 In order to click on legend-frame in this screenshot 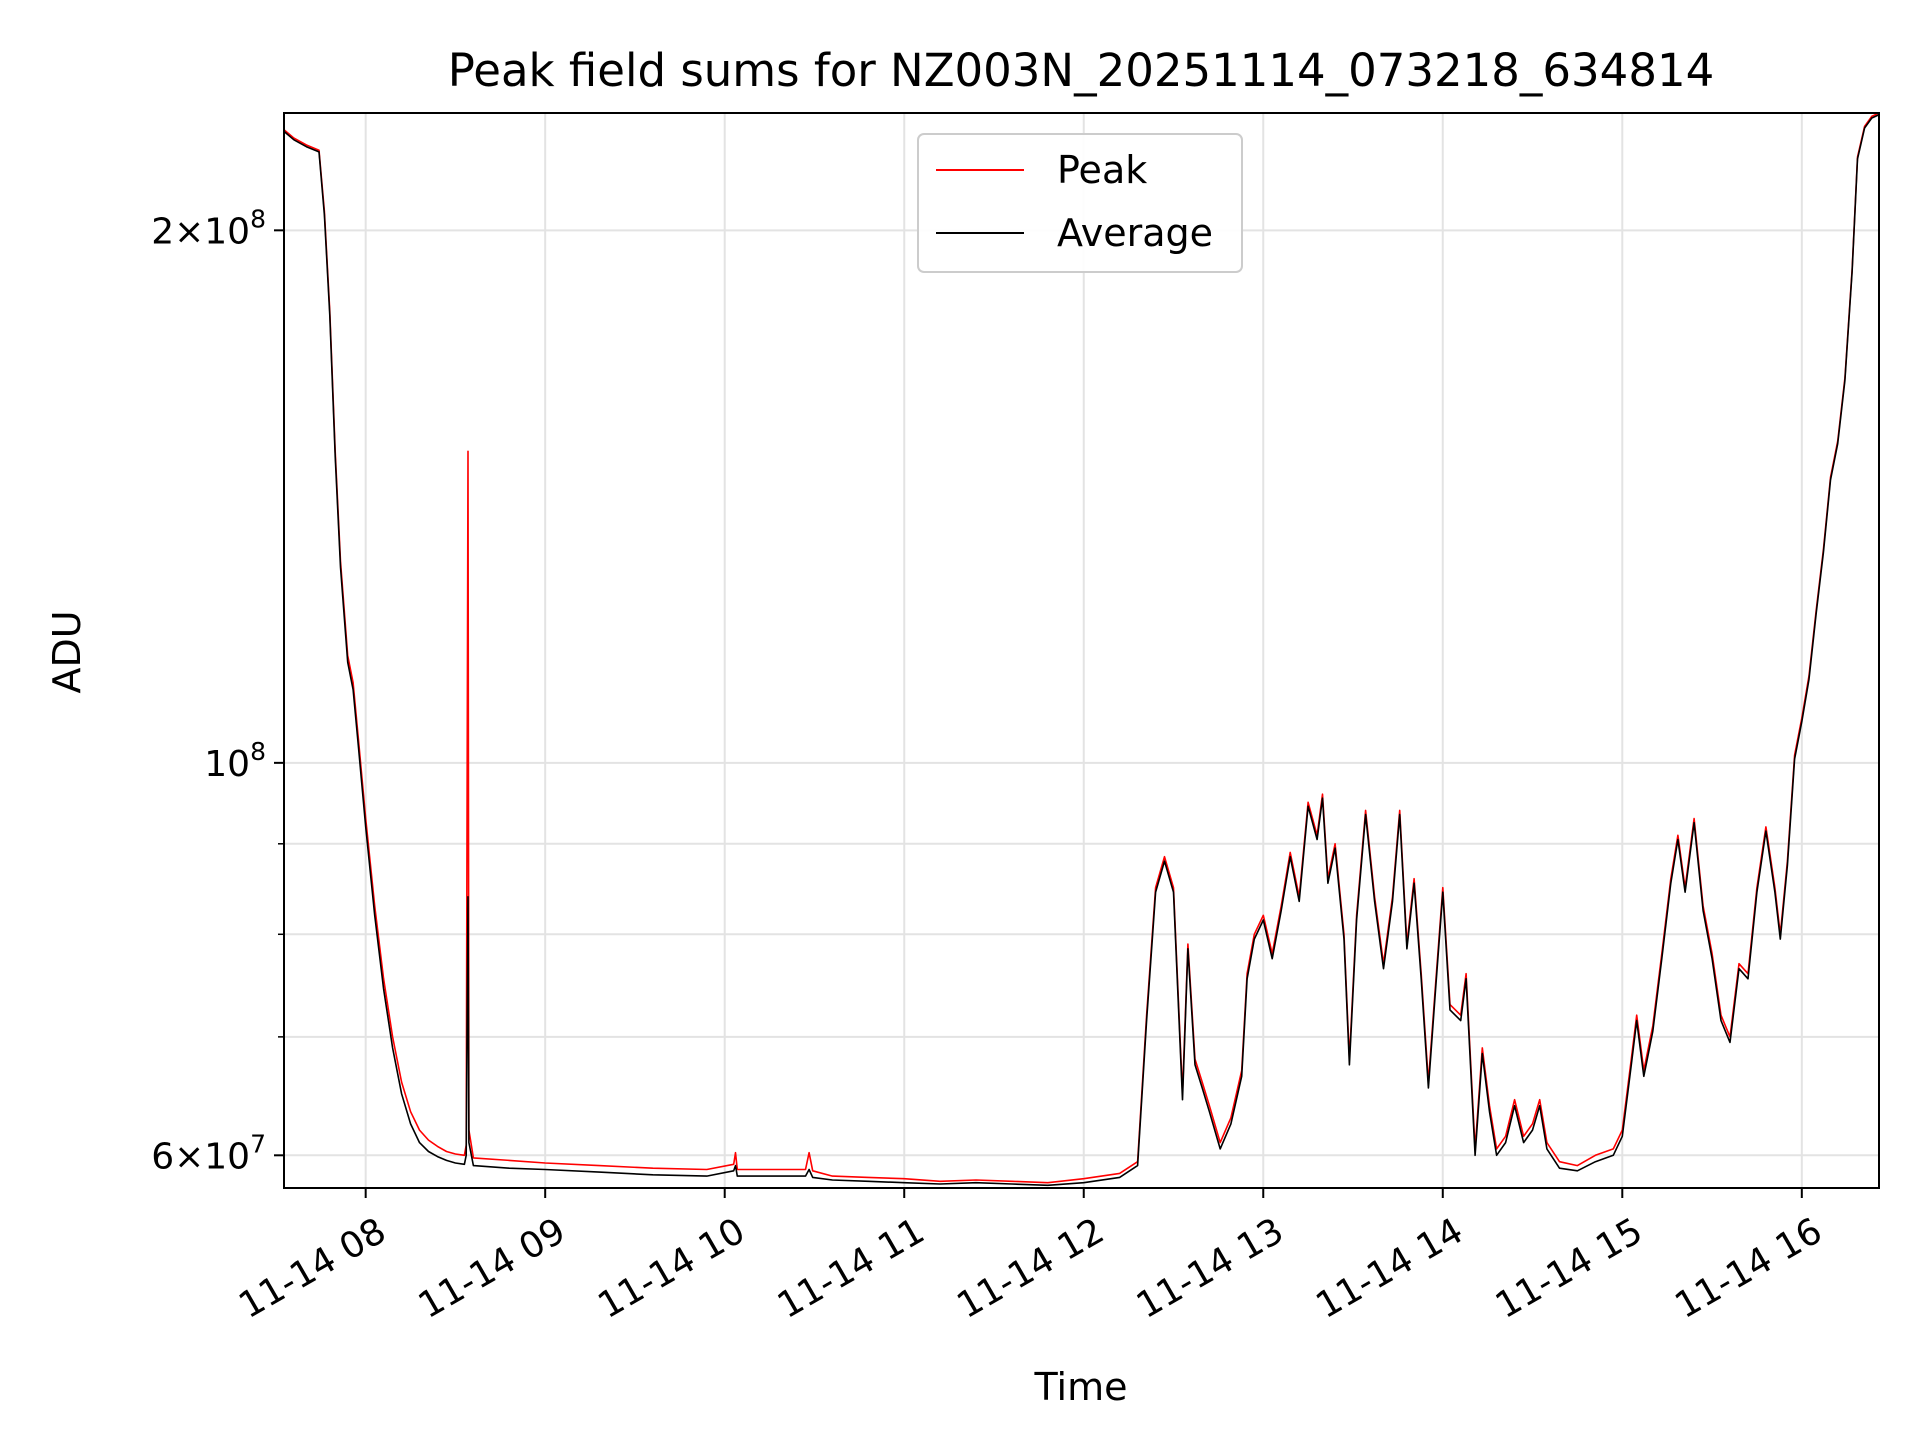, I will do `click(1080, 203)`.